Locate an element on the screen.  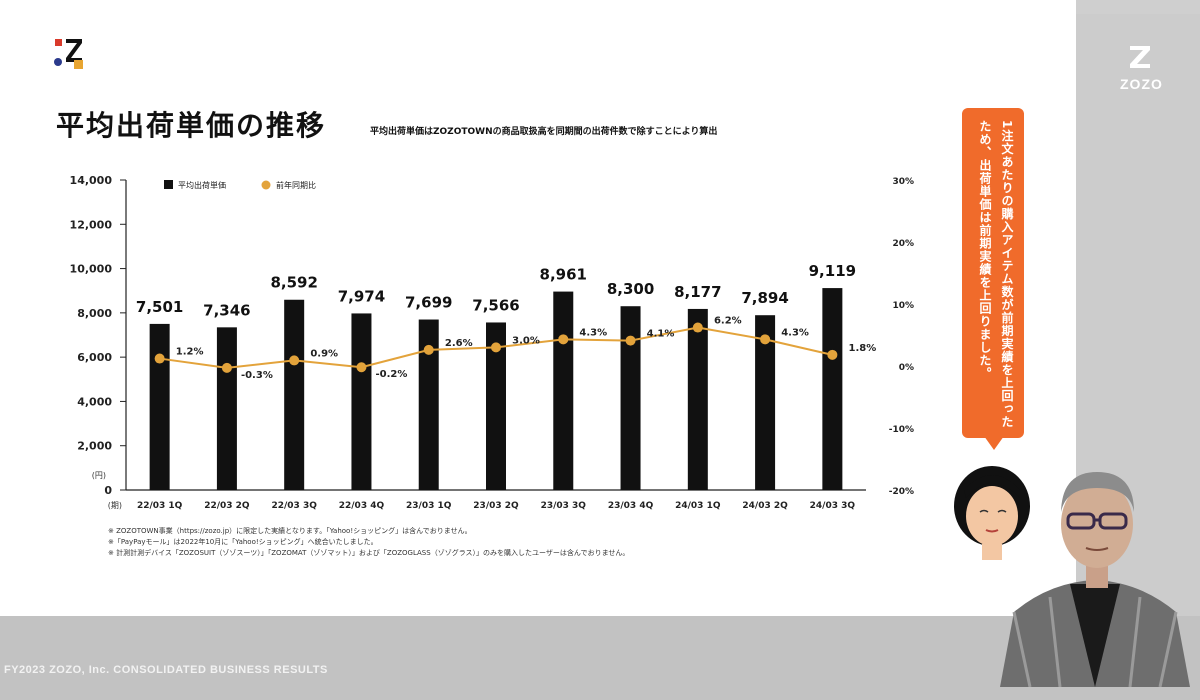
bar-value-label: 7,699 is located at coordinates (428, 303).